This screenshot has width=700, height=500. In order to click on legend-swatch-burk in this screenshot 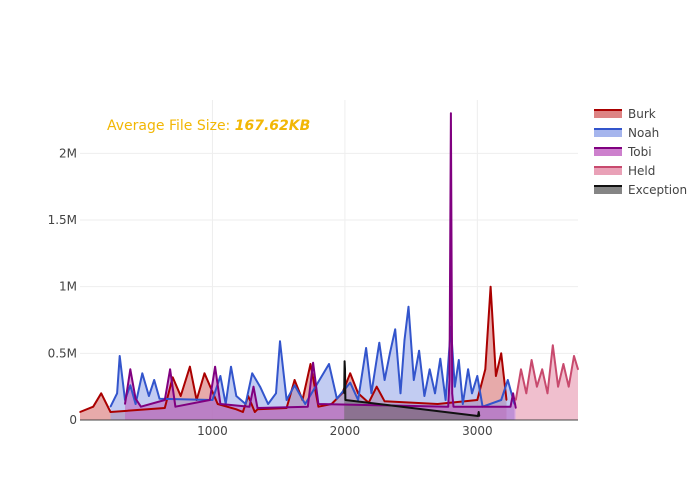, I will do `click(608, 114)`.